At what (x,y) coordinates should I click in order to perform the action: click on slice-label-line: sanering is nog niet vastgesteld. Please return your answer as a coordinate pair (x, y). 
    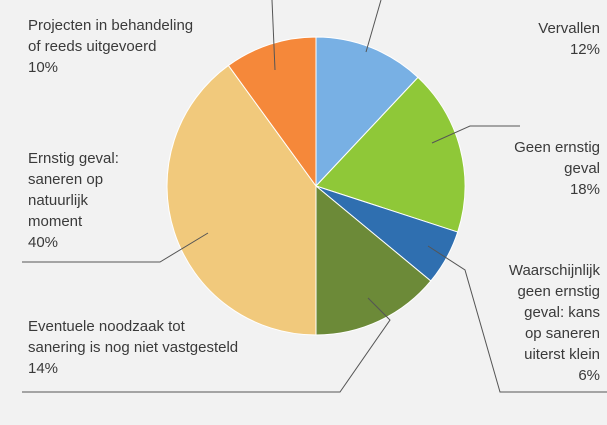
    Looking at the image, I should click on (133, 347).